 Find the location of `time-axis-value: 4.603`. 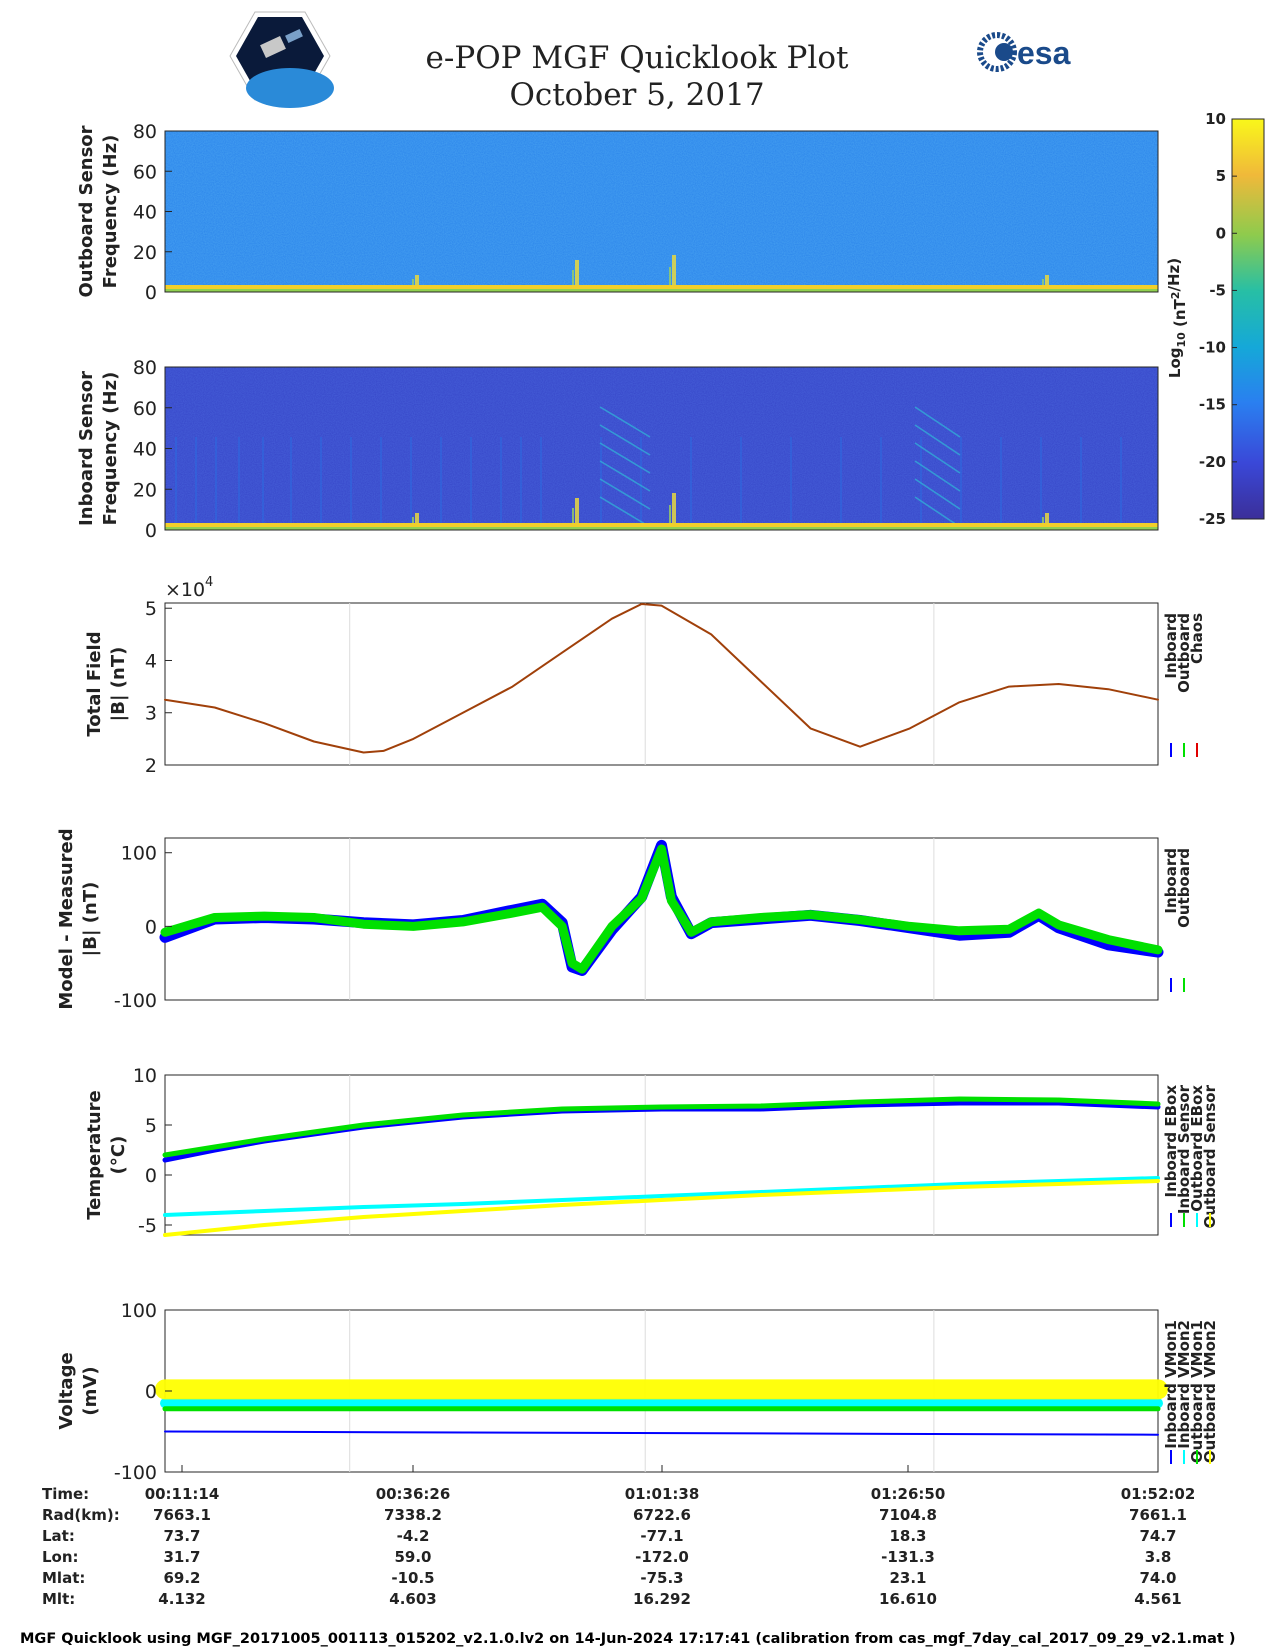

time-axis-value: 4.603 is located at coordinates (412, 1599).